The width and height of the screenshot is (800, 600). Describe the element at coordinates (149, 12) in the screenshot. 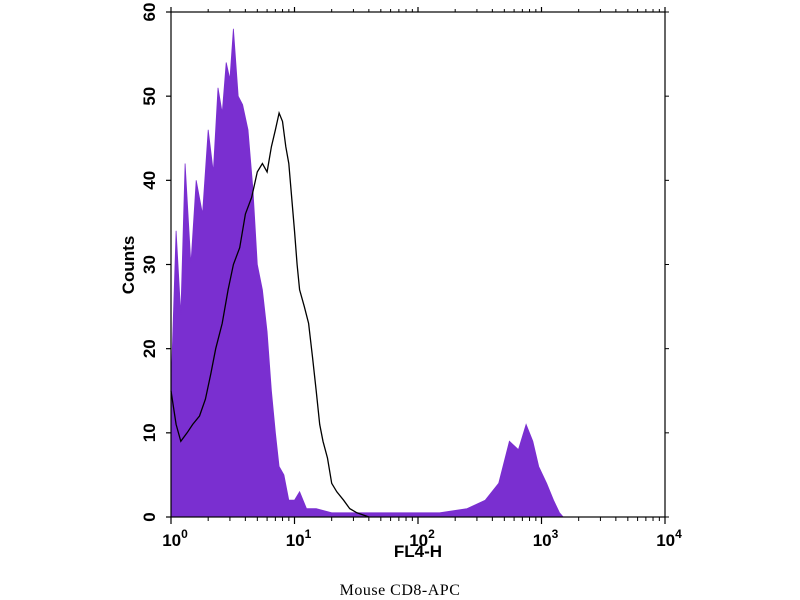

I see `y-tick-label: 60` at that location.